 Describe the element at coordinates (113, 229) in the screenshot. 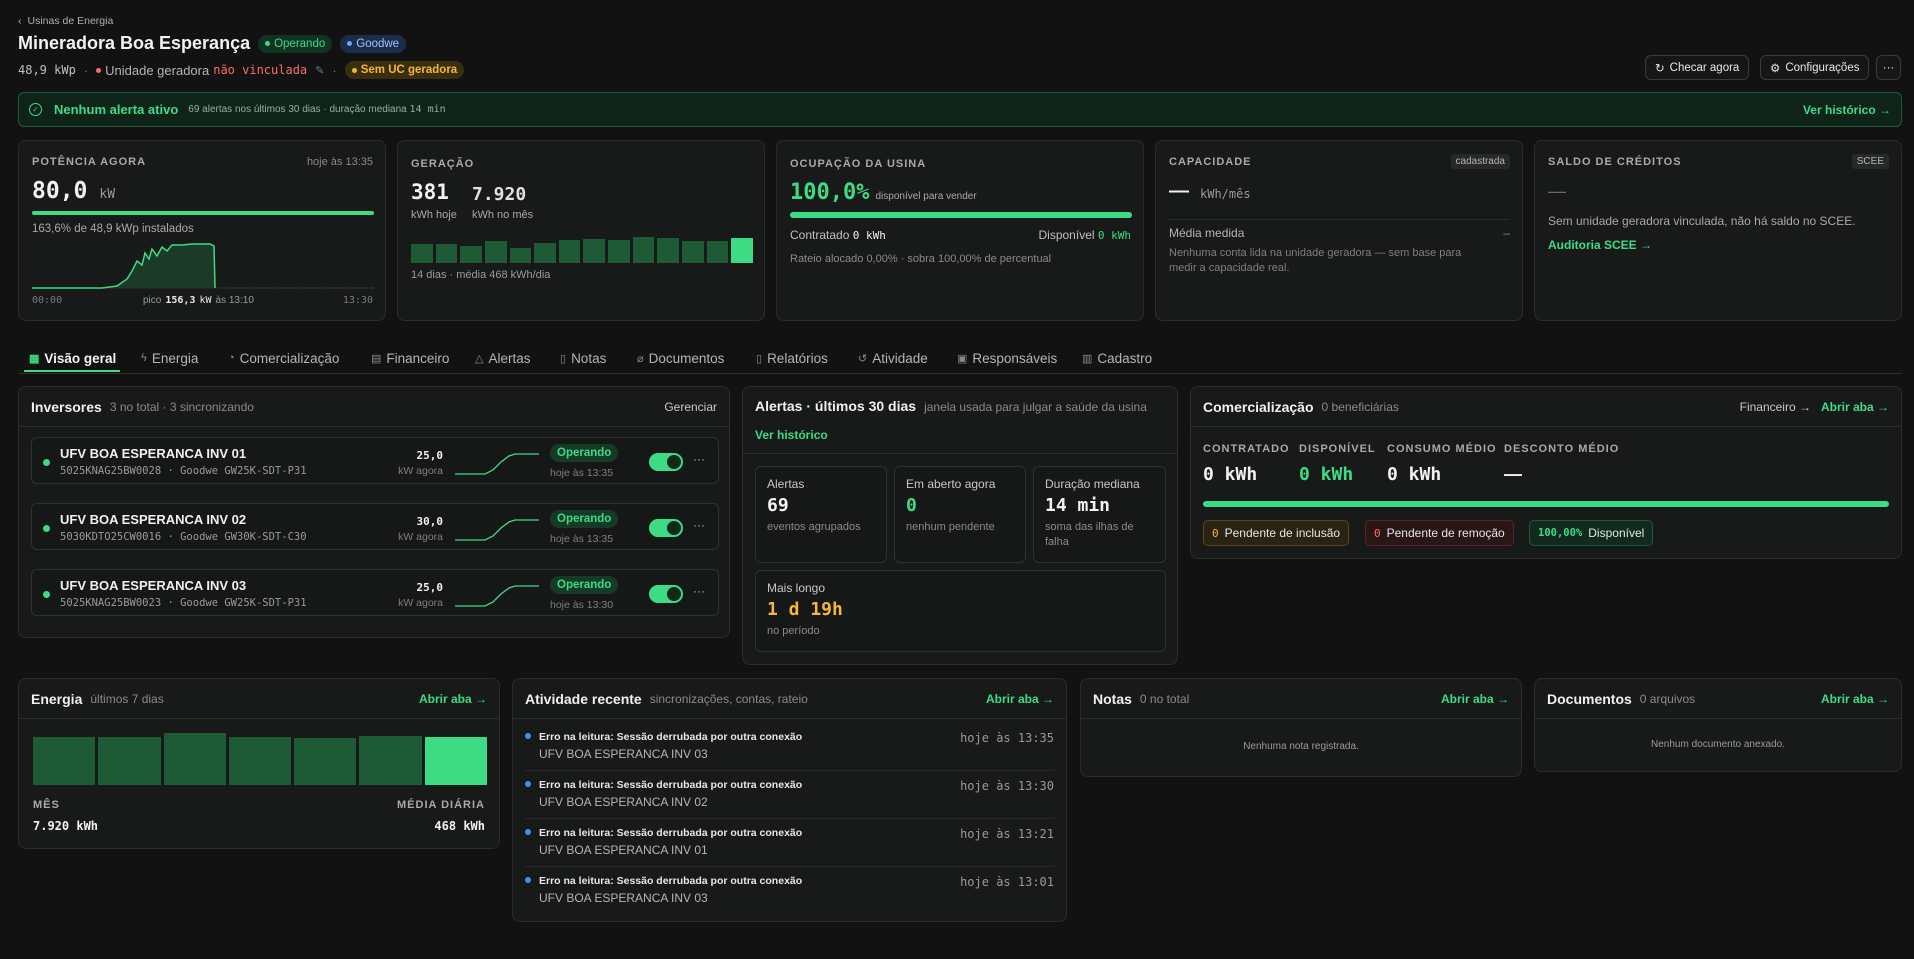

I see `power-subtitle: 163,6% de 48,9 kWp instalados` at that location.